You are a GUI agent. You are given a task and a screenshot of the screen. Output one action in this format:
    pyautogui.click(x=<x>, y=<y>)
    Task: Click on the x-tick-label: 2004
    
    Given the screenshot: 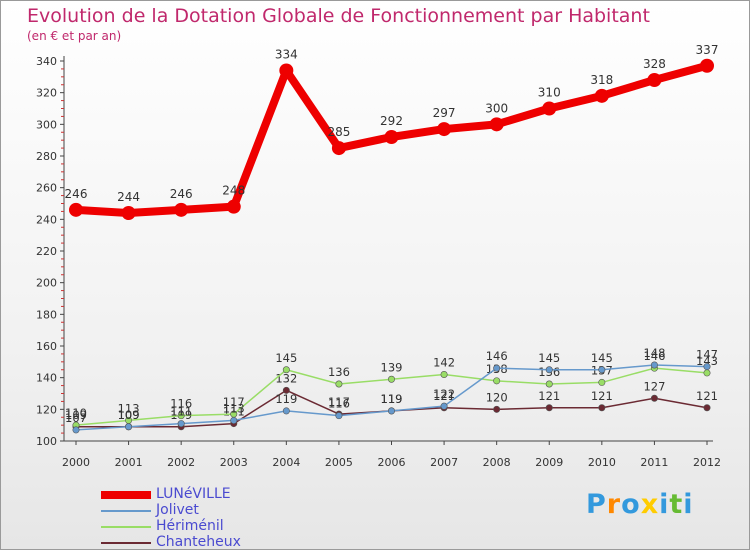 What is the action you would take?
    pyautogui.click(x=286, y=462)
    